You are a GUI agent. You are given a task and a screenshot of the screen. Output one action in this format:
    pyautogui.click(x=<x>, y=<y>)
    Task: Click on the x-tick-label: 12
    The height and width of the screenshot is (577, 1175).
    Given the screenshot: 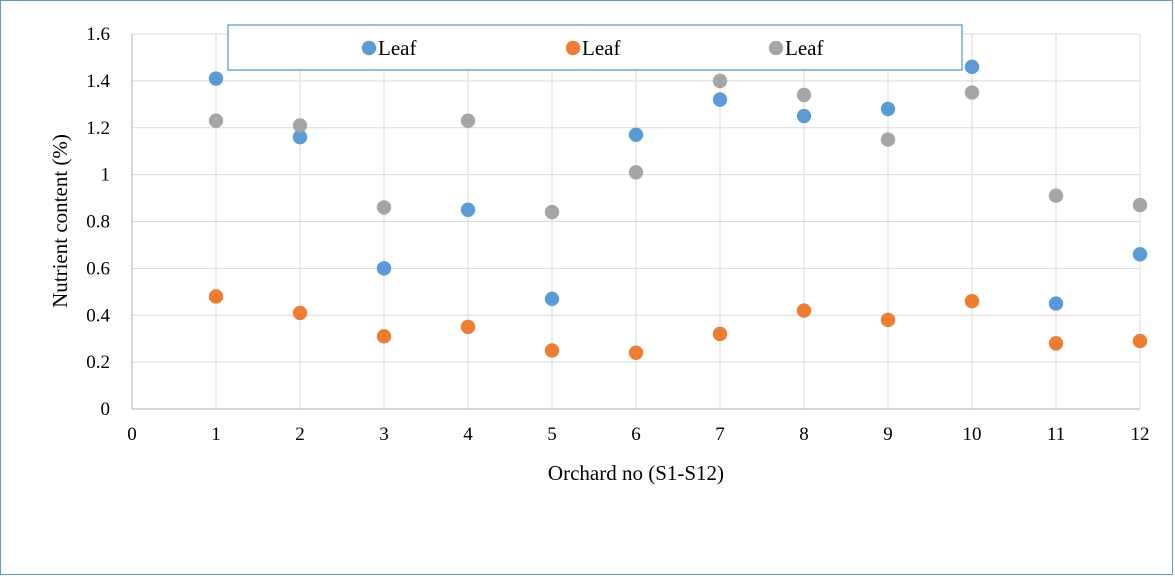 What is the action you would take?
    pyautogui.click(x=1140, y=434)
    